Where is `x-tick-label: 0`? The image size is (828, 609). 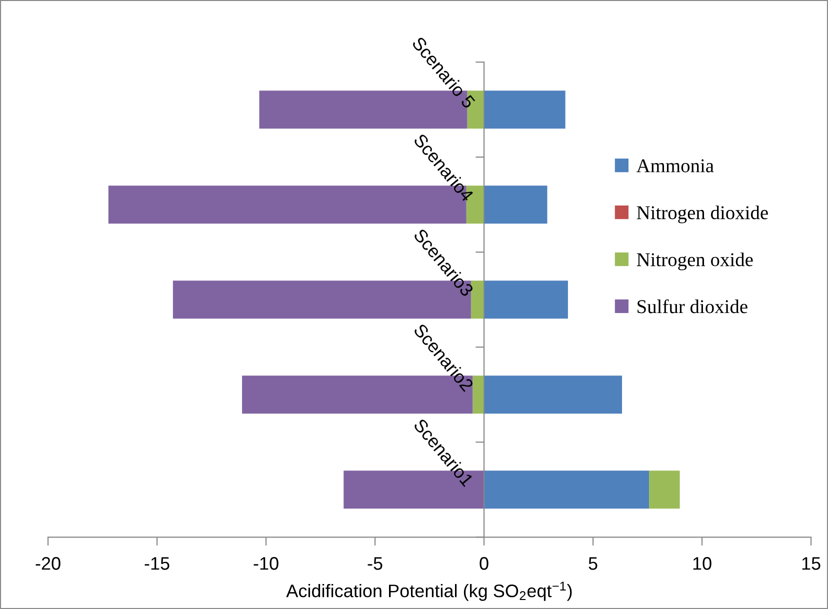
x-tick-label: 0 is located at coordinates (484, 563).